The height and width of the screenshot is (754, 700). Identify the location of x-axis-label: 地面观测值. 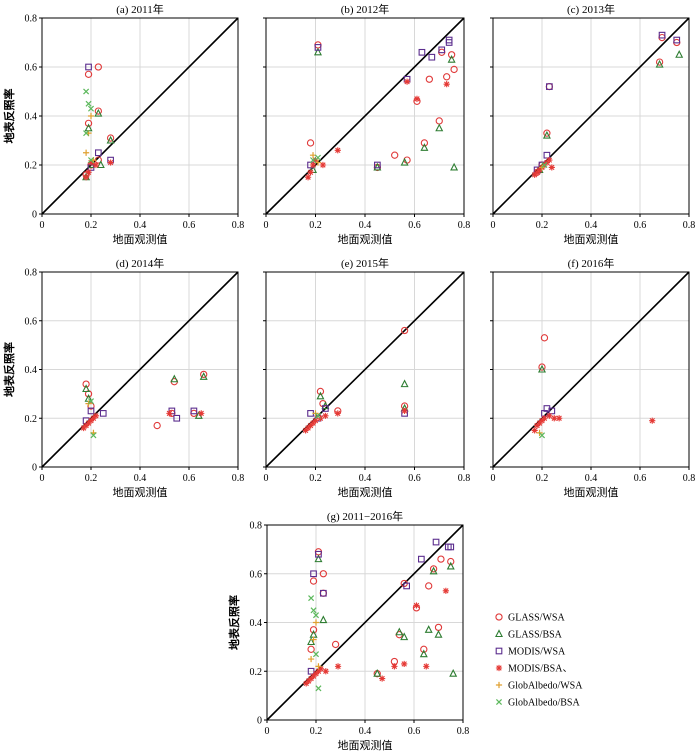
(365, 745).